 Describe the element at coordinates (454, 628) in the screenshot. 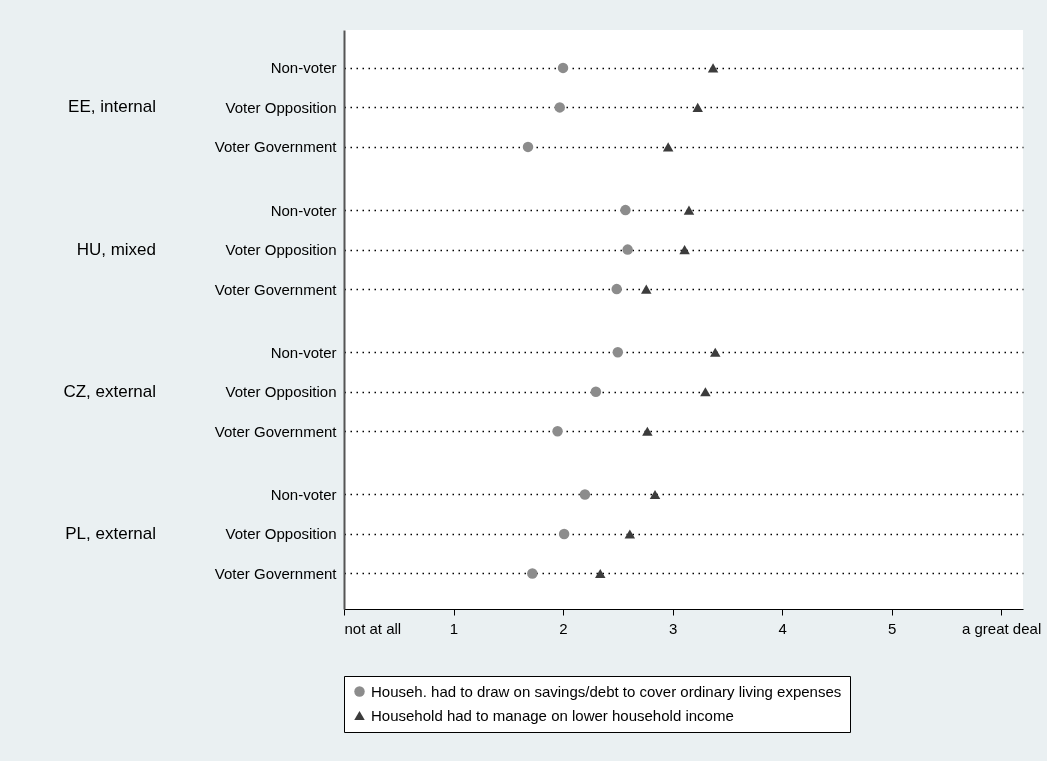

I see `x-tick-label: 1` at that location.